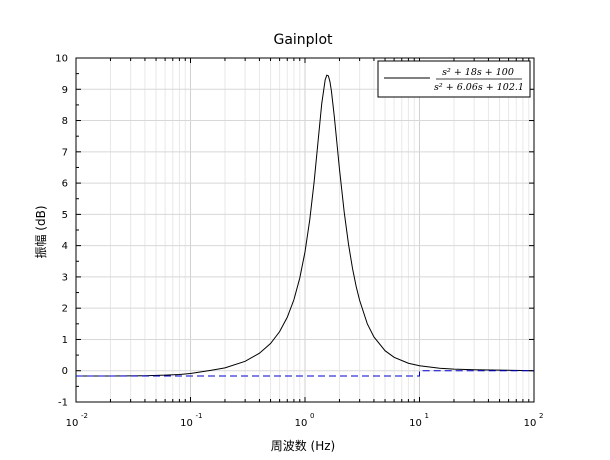 This screenshot has height=460, width=610. I want to click on legend: s² + 18s + 100 s² + 6.06s + 102.1, so click(454, 79).